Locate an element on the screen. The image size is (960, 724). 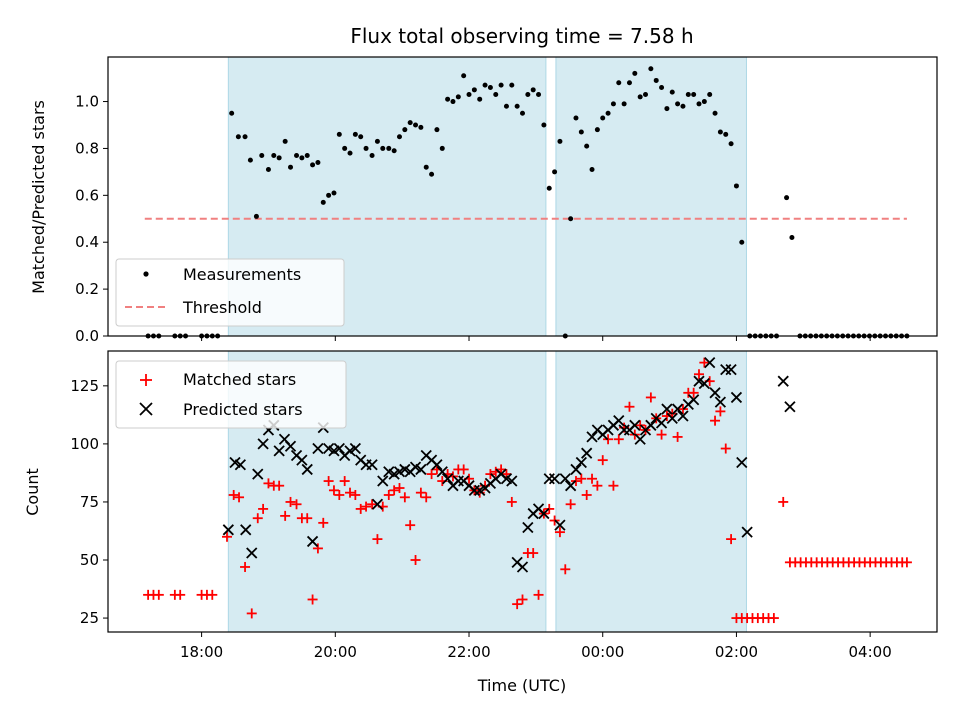
matched-stars-legend-marker is located at coordinates (146, 380).